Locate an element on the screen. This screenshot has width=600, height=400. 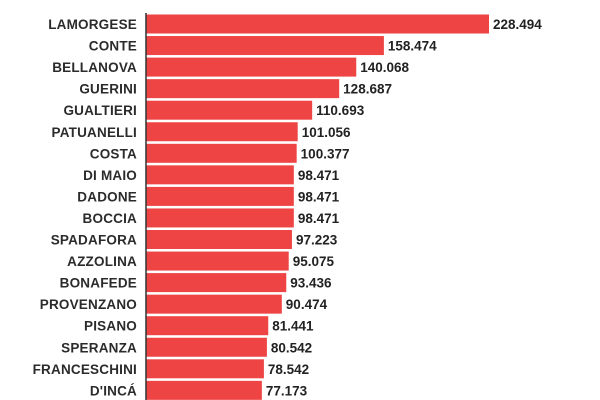
value-label-6: 100.377 is located at coordinates (325, 153).